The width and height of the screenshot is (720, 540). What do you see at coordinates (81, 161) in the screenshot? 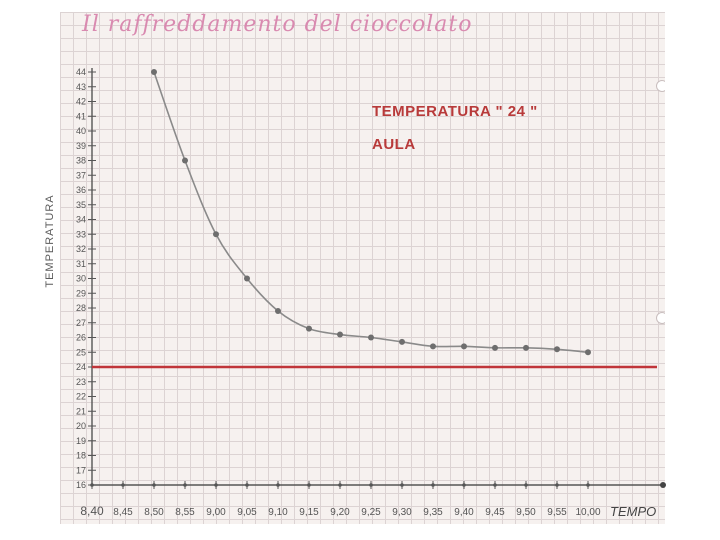
I see `y-tick-label: 38` at bounding box center [81, 161].